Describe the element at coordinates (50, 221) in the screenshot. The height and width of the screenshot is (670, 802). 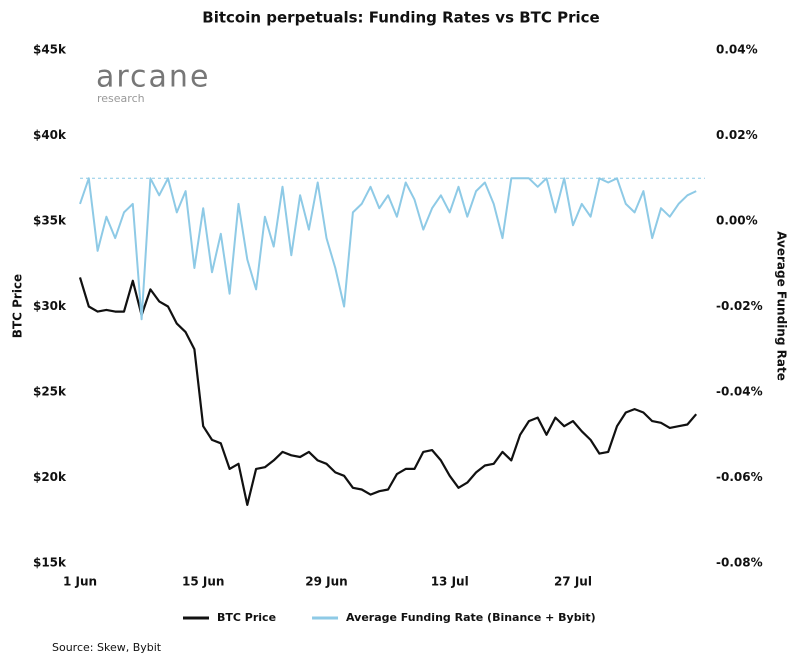
I see `y-tick-label: $35k` at that location.